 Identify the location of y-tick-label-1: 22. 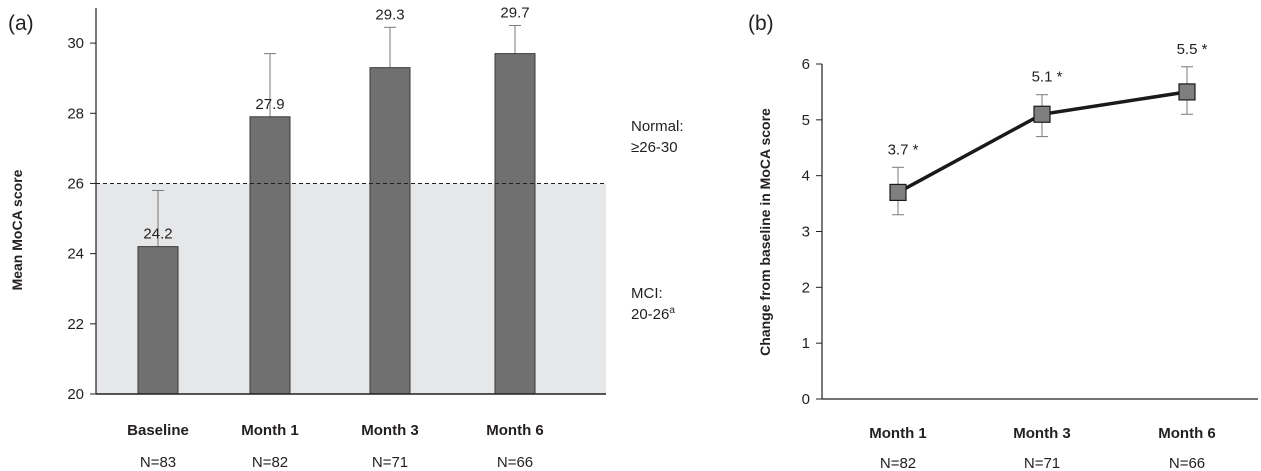
(75, 324).